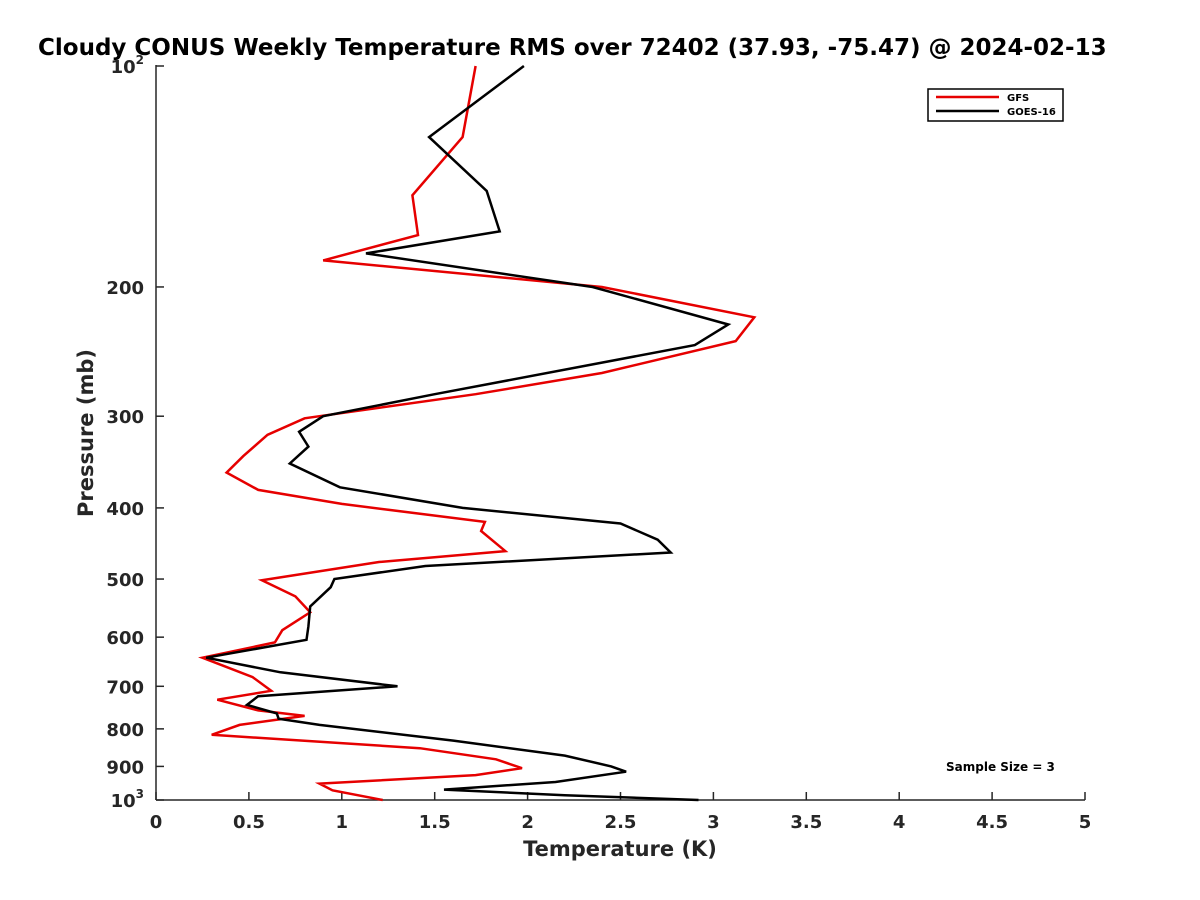 This screenshot has height=900, width=1200. Describe the element at coordinates (249, 822) in the screenshot. I see `x-tick-label: 0.5` at that location.